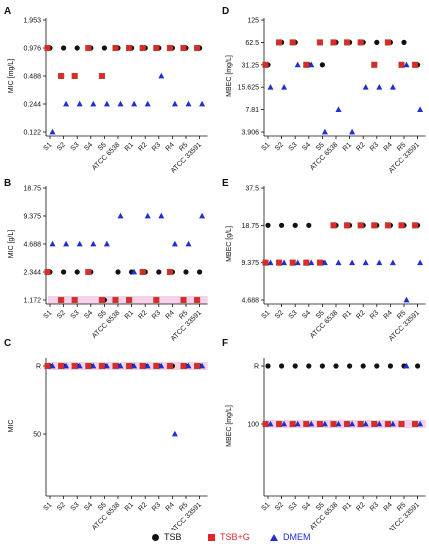 The height and width of the screenshot is (550, 429). Describe the element at coordinates (252, 189) in the screenshot. I see `y-tick-label: 37.5` at that location.